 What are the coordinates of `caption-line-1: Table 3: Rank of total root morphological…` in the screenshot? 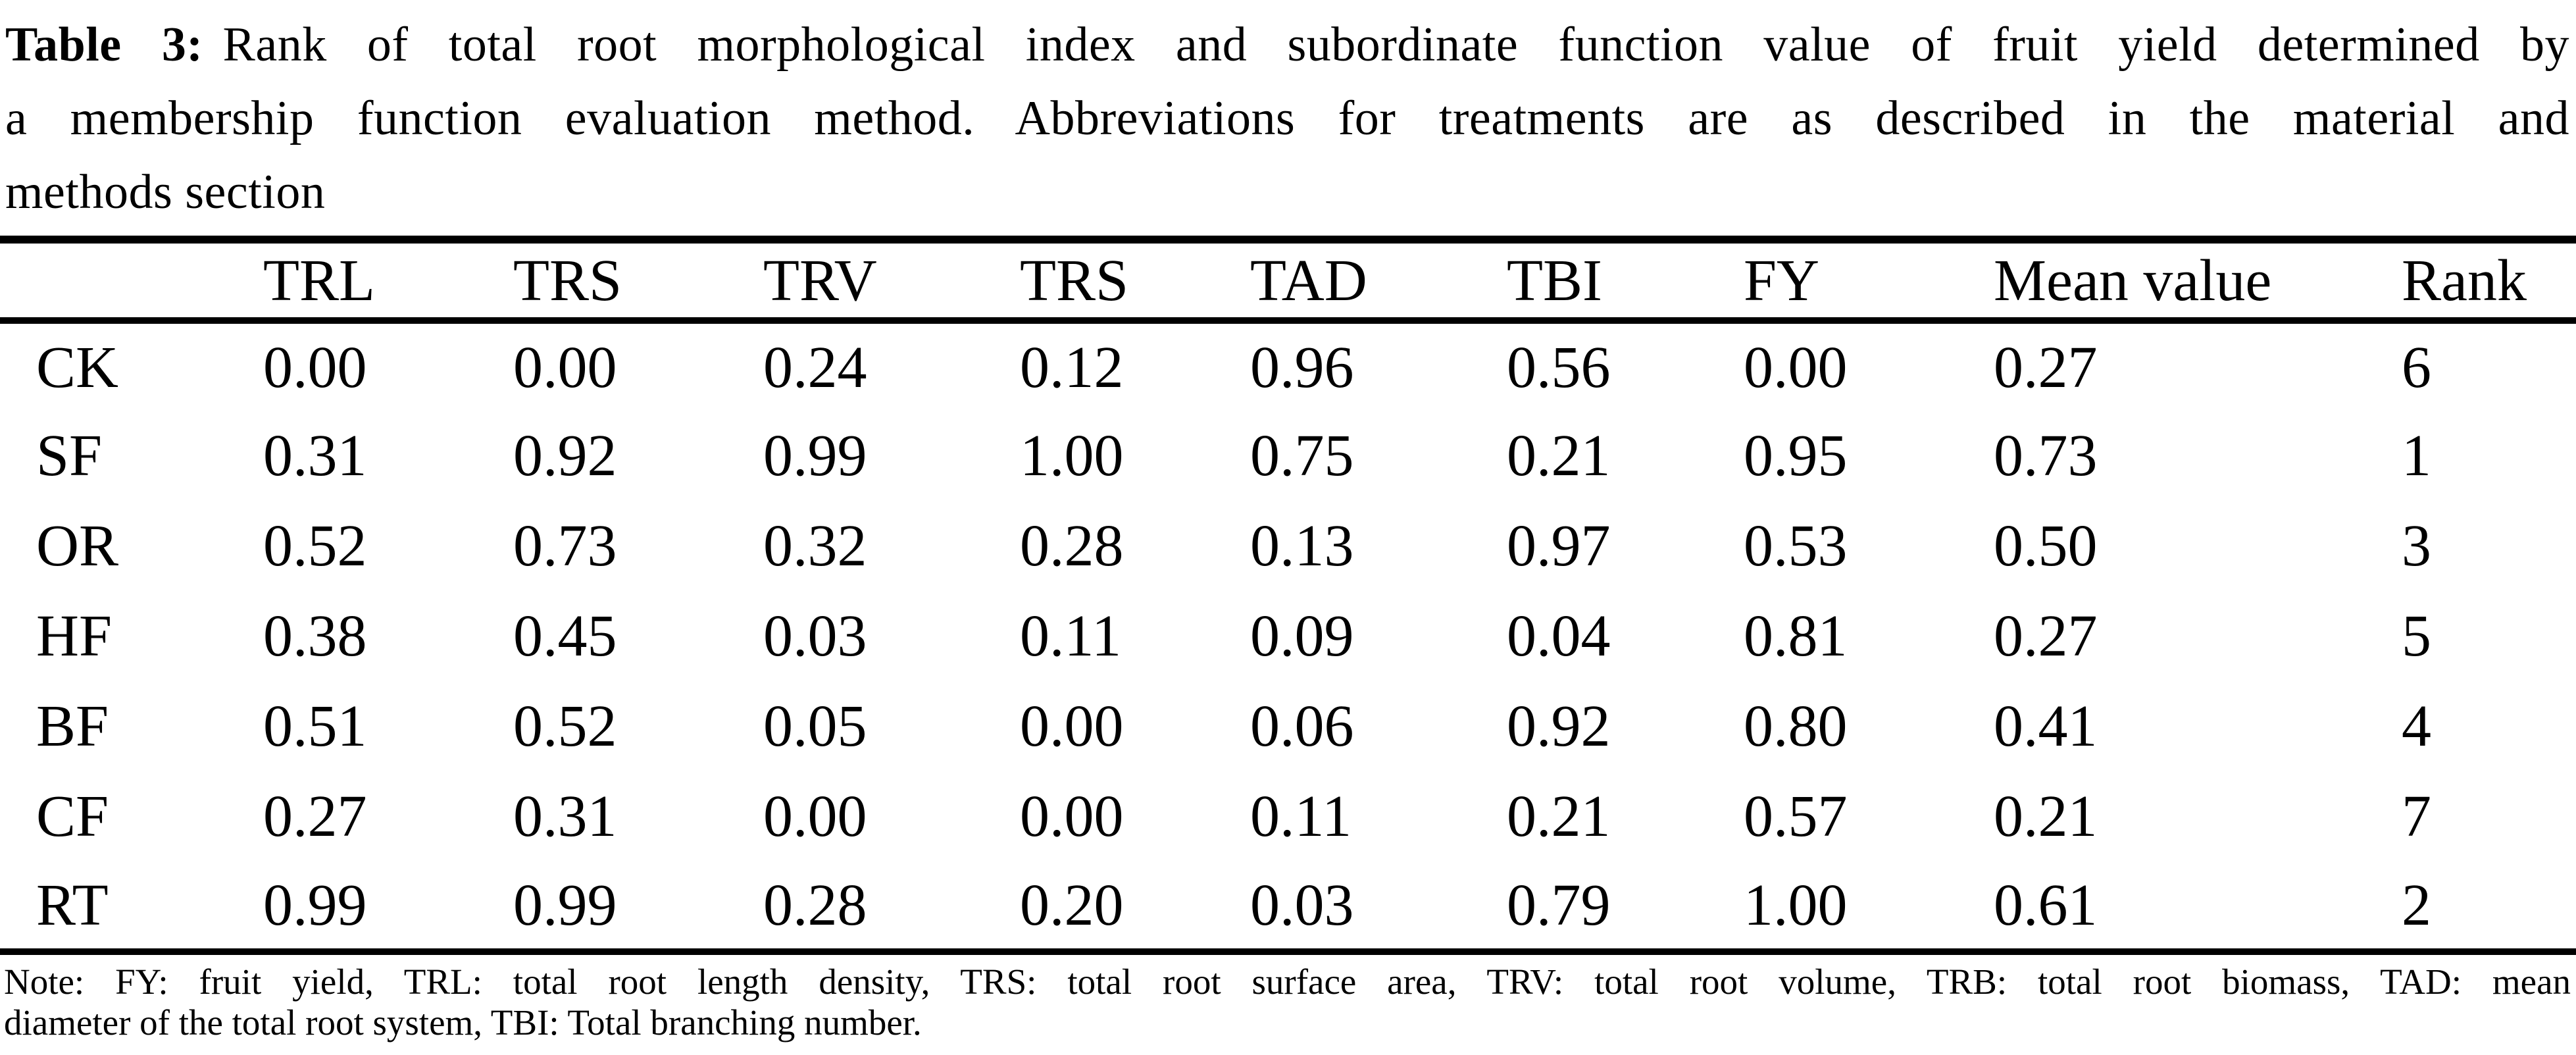 It's located at (1287, 45).